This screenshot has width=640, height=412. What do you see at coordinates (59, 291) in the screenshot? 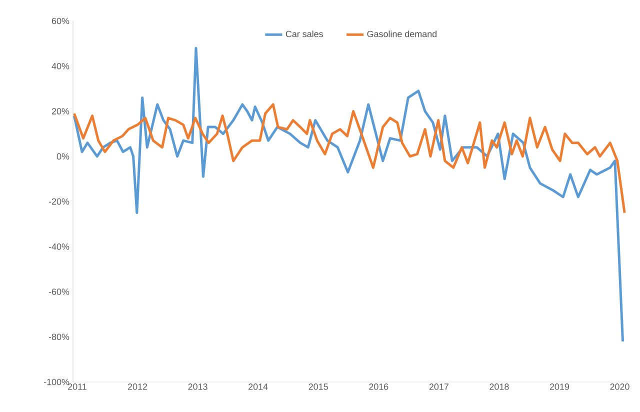
I see `y-tick-label: -60%` at bounding box center [59, 291].